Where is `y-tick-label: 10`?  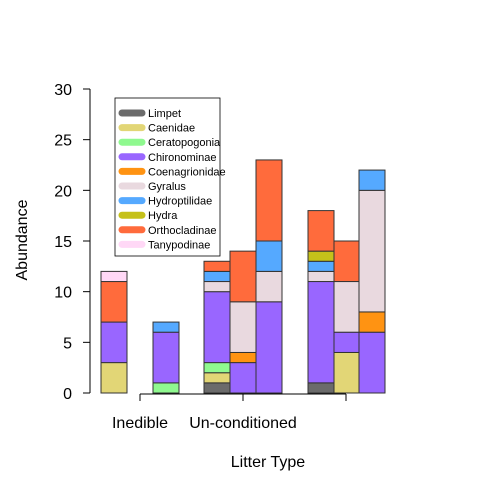
y-tick-label: 10 is located at coordinates (63, 293).